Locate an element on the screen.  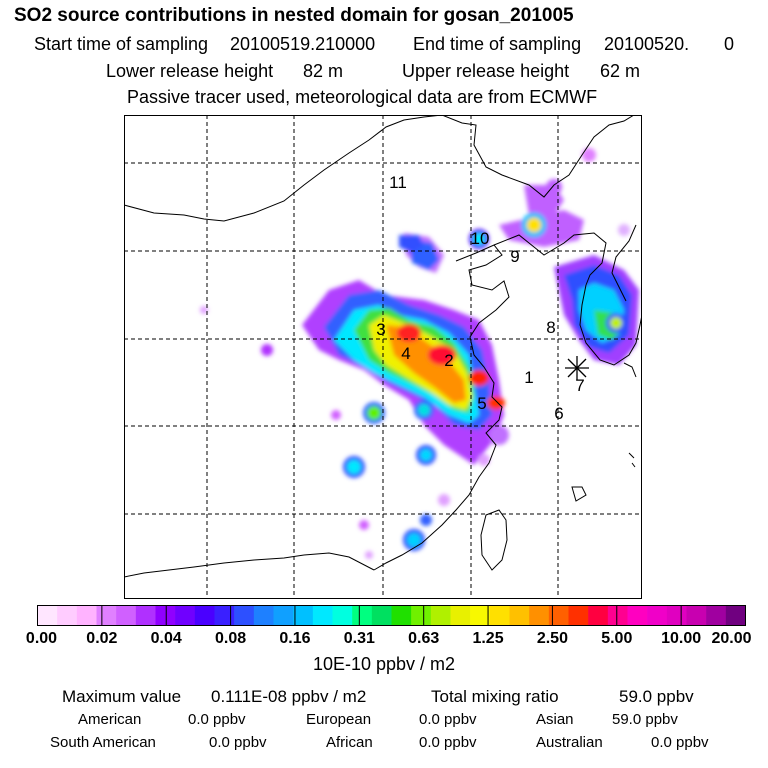
region-label-8: 8 is located at coordinates (550, 327).